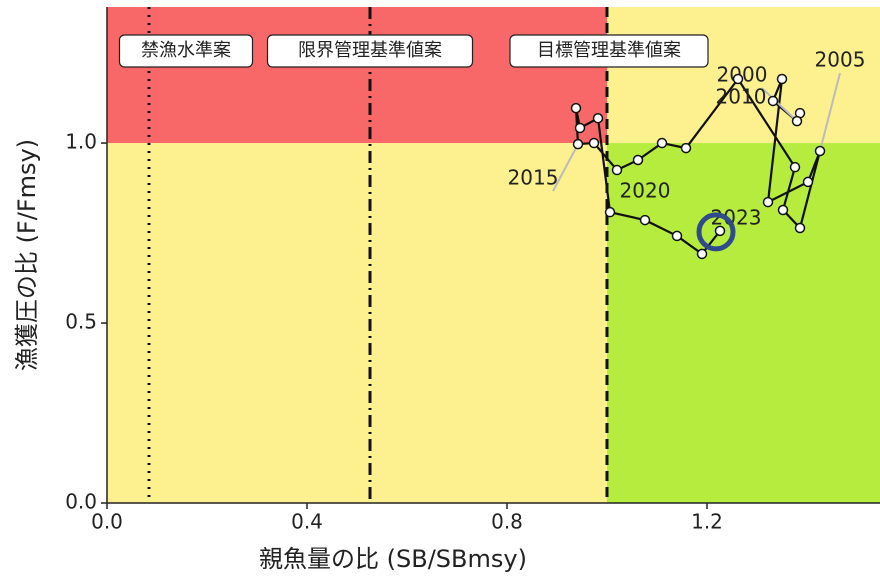 The height and width of the screenshot is (582, 880). I want to click on zone-yellow, so click(743, 75).